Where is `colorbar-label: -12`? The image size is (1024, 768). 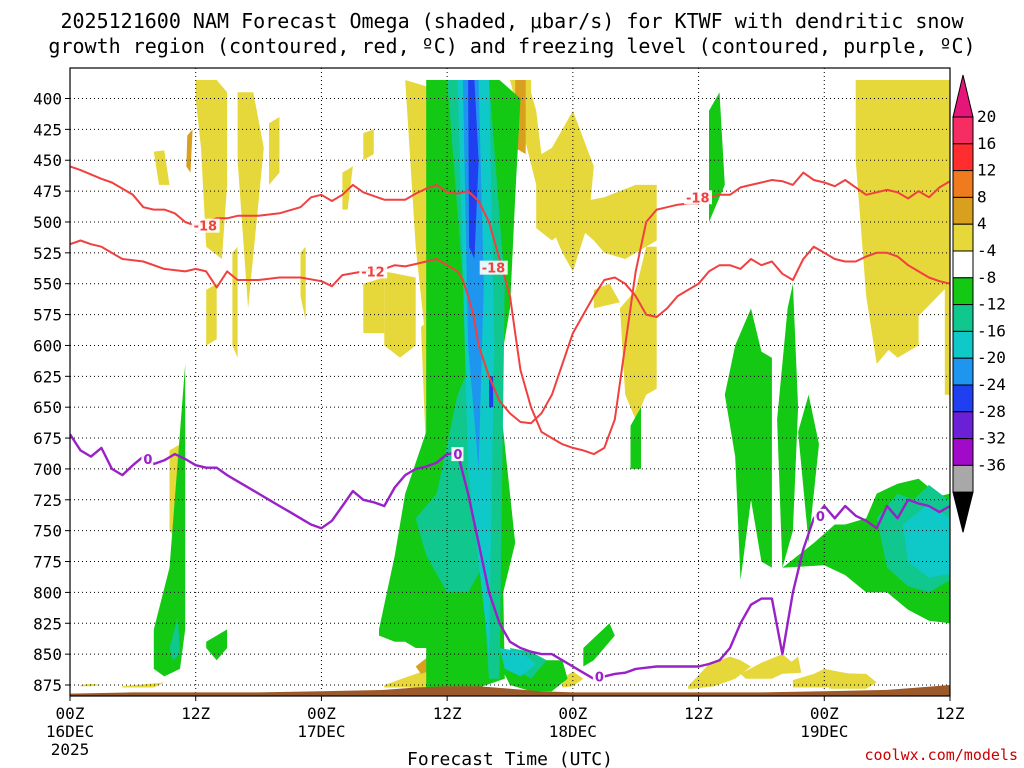 colorbar-label: -12 is located at coordinates (991, 304).